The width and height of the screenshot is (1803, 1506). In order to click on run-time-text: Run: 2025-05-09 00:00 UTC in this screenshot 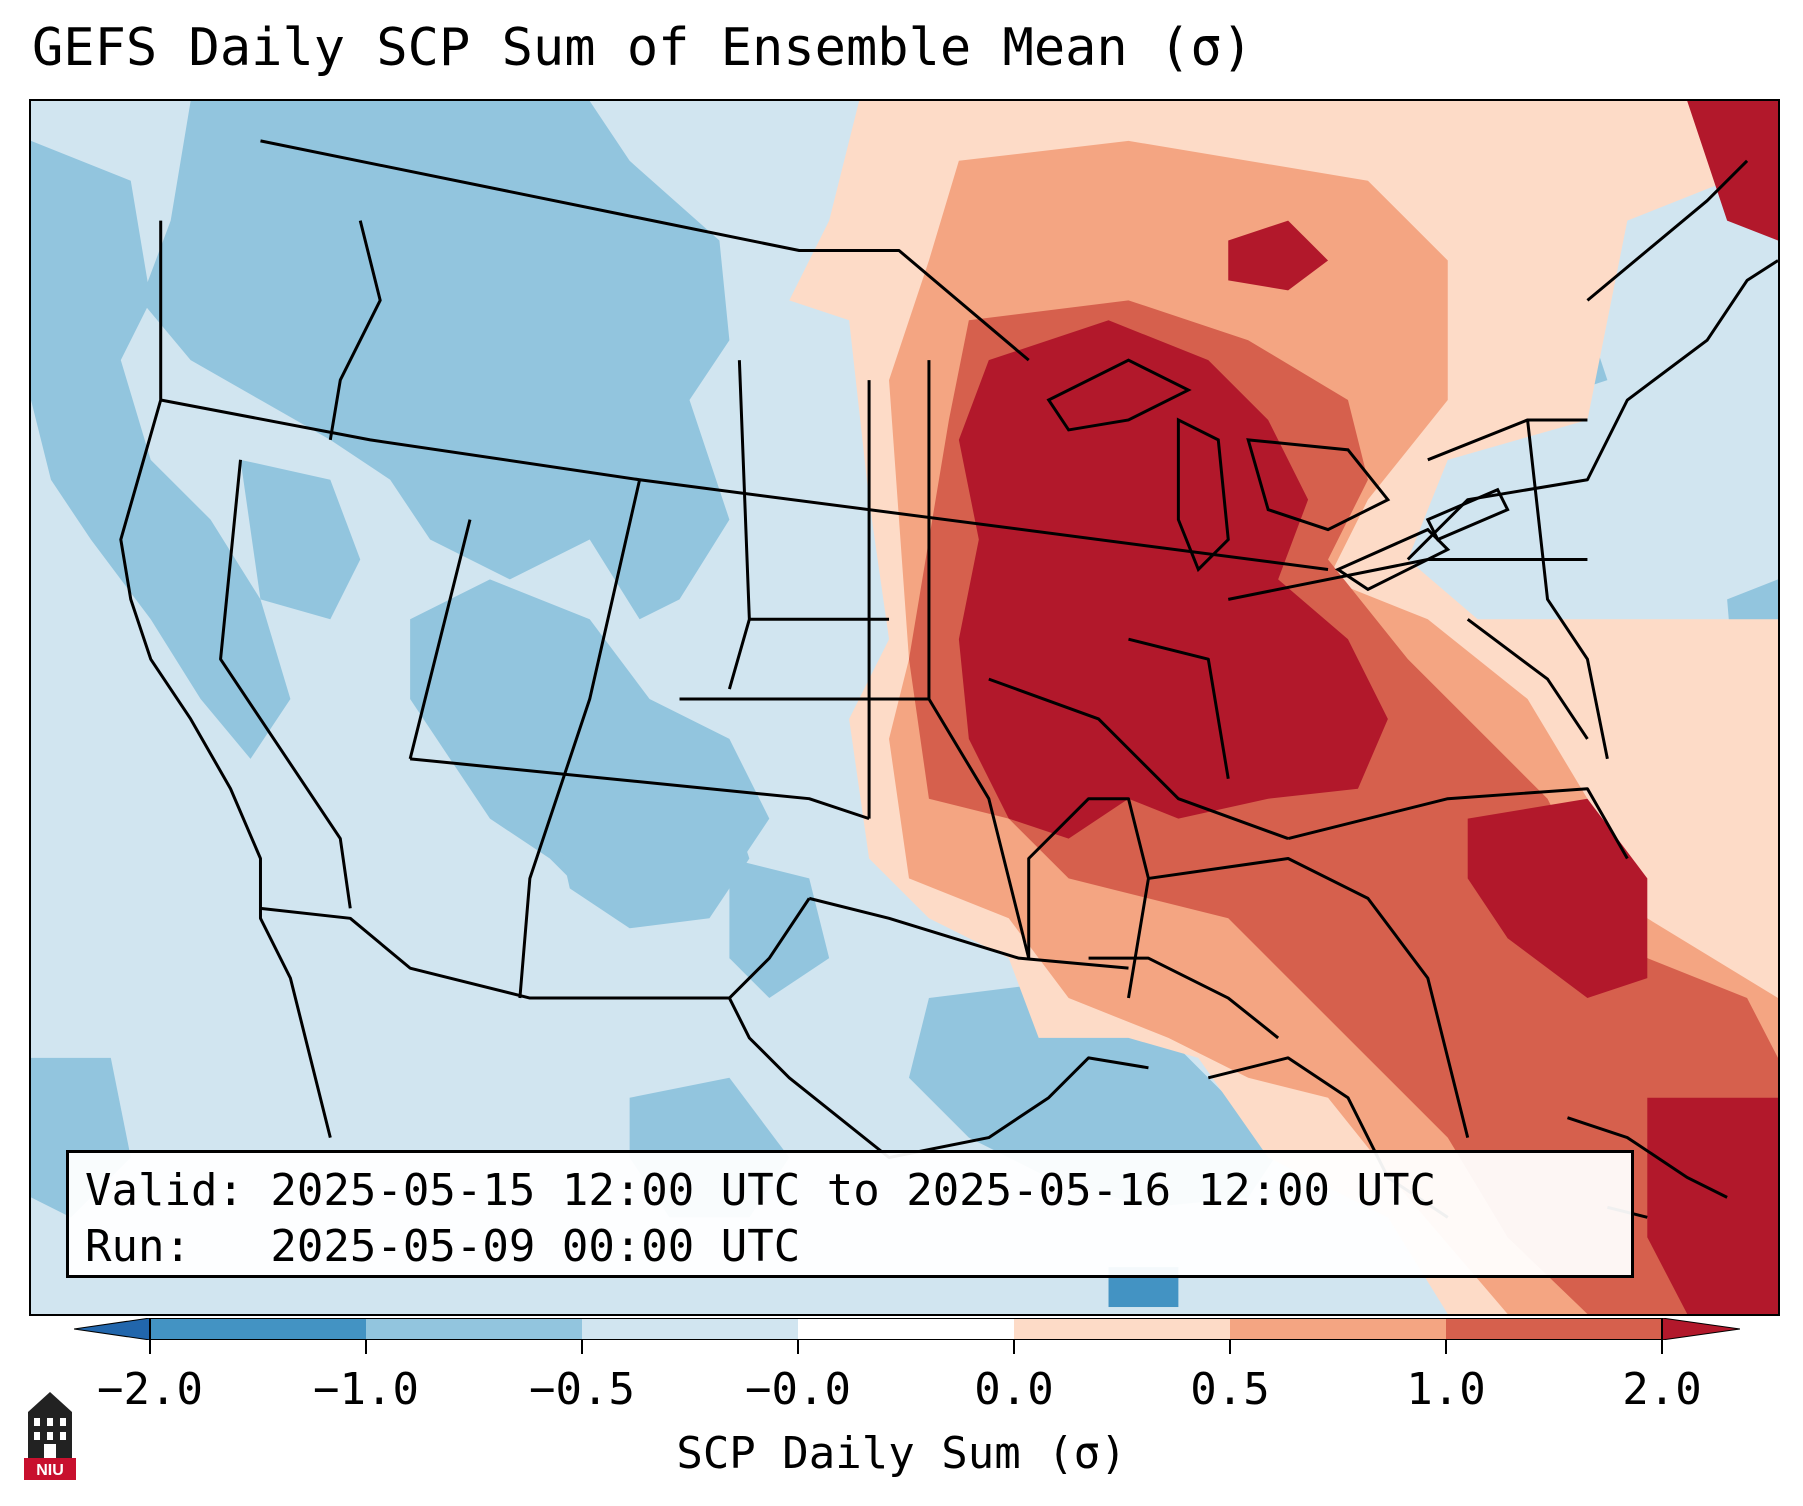, I will do `click(443, 1246)`.